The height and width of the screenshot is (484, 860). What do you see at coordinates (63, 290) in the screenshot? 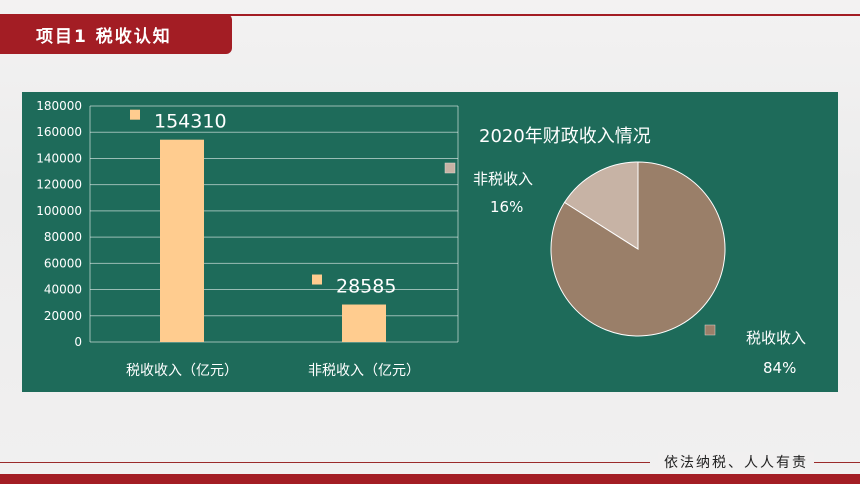
I see `y-tick-label: 40000` at bounding box center [63, 290].